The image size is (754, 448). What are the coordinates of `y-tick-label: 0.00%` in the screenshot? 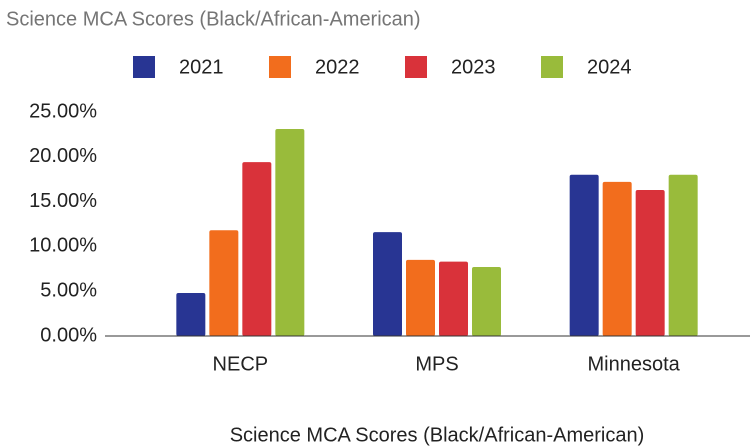 It's located at (68, 335).